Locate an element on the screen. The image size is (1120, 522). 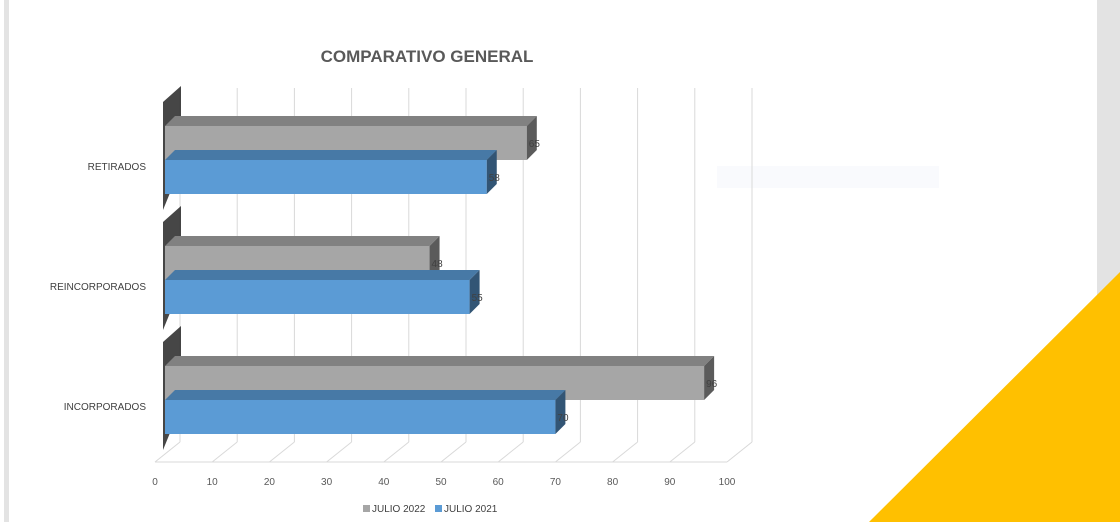
x-tick-label: 40 is located at coordinates (384, 482).